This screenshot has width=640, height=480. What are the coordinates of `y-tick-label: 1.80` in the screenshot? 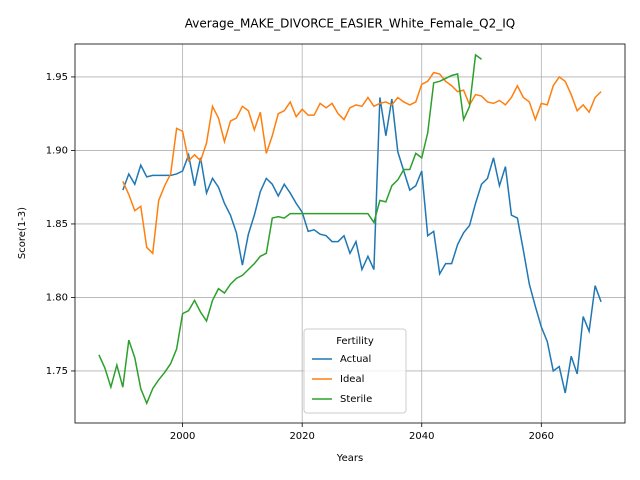 It's located at (57, 297).